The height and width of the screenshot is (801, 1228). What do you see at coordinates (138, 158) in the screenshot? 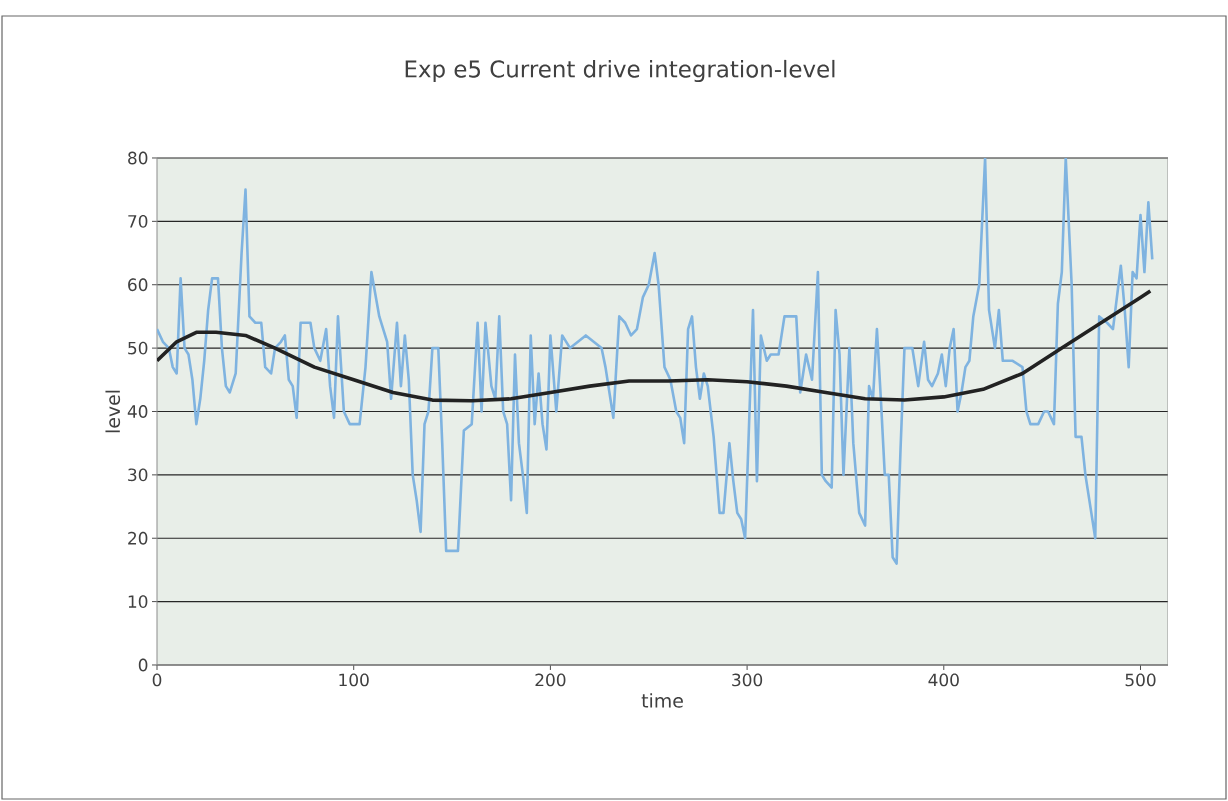
I see `y-tick-label: 80` at bounding box center [138, 158].